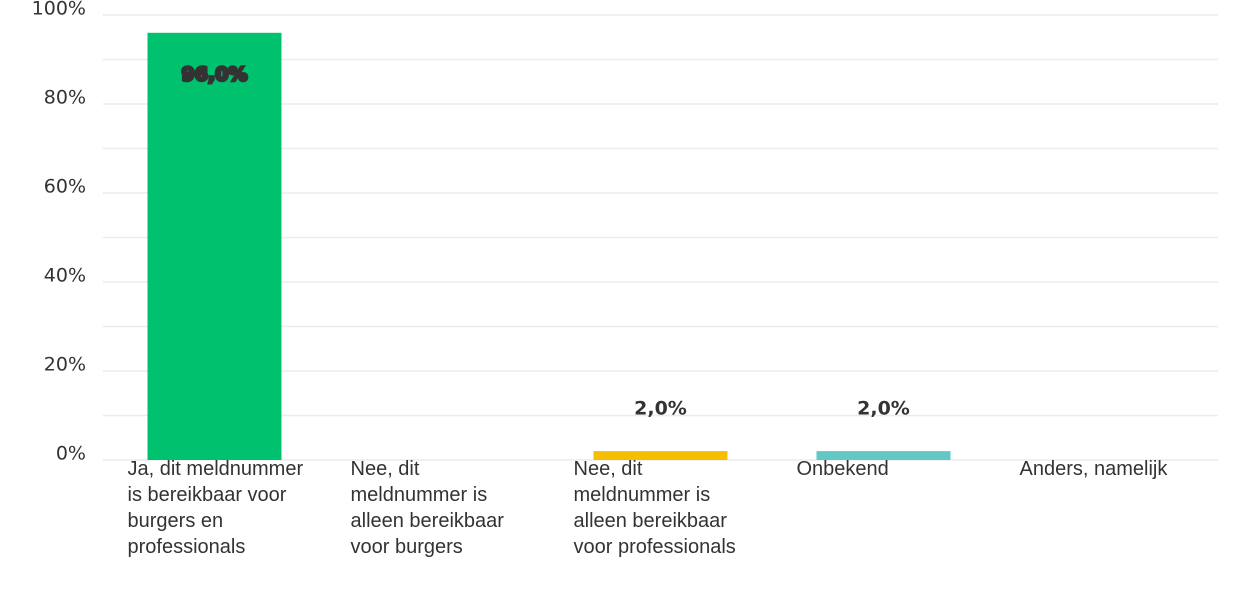  I want to click on x-tick-label: Onbekend, so click(842, 469).